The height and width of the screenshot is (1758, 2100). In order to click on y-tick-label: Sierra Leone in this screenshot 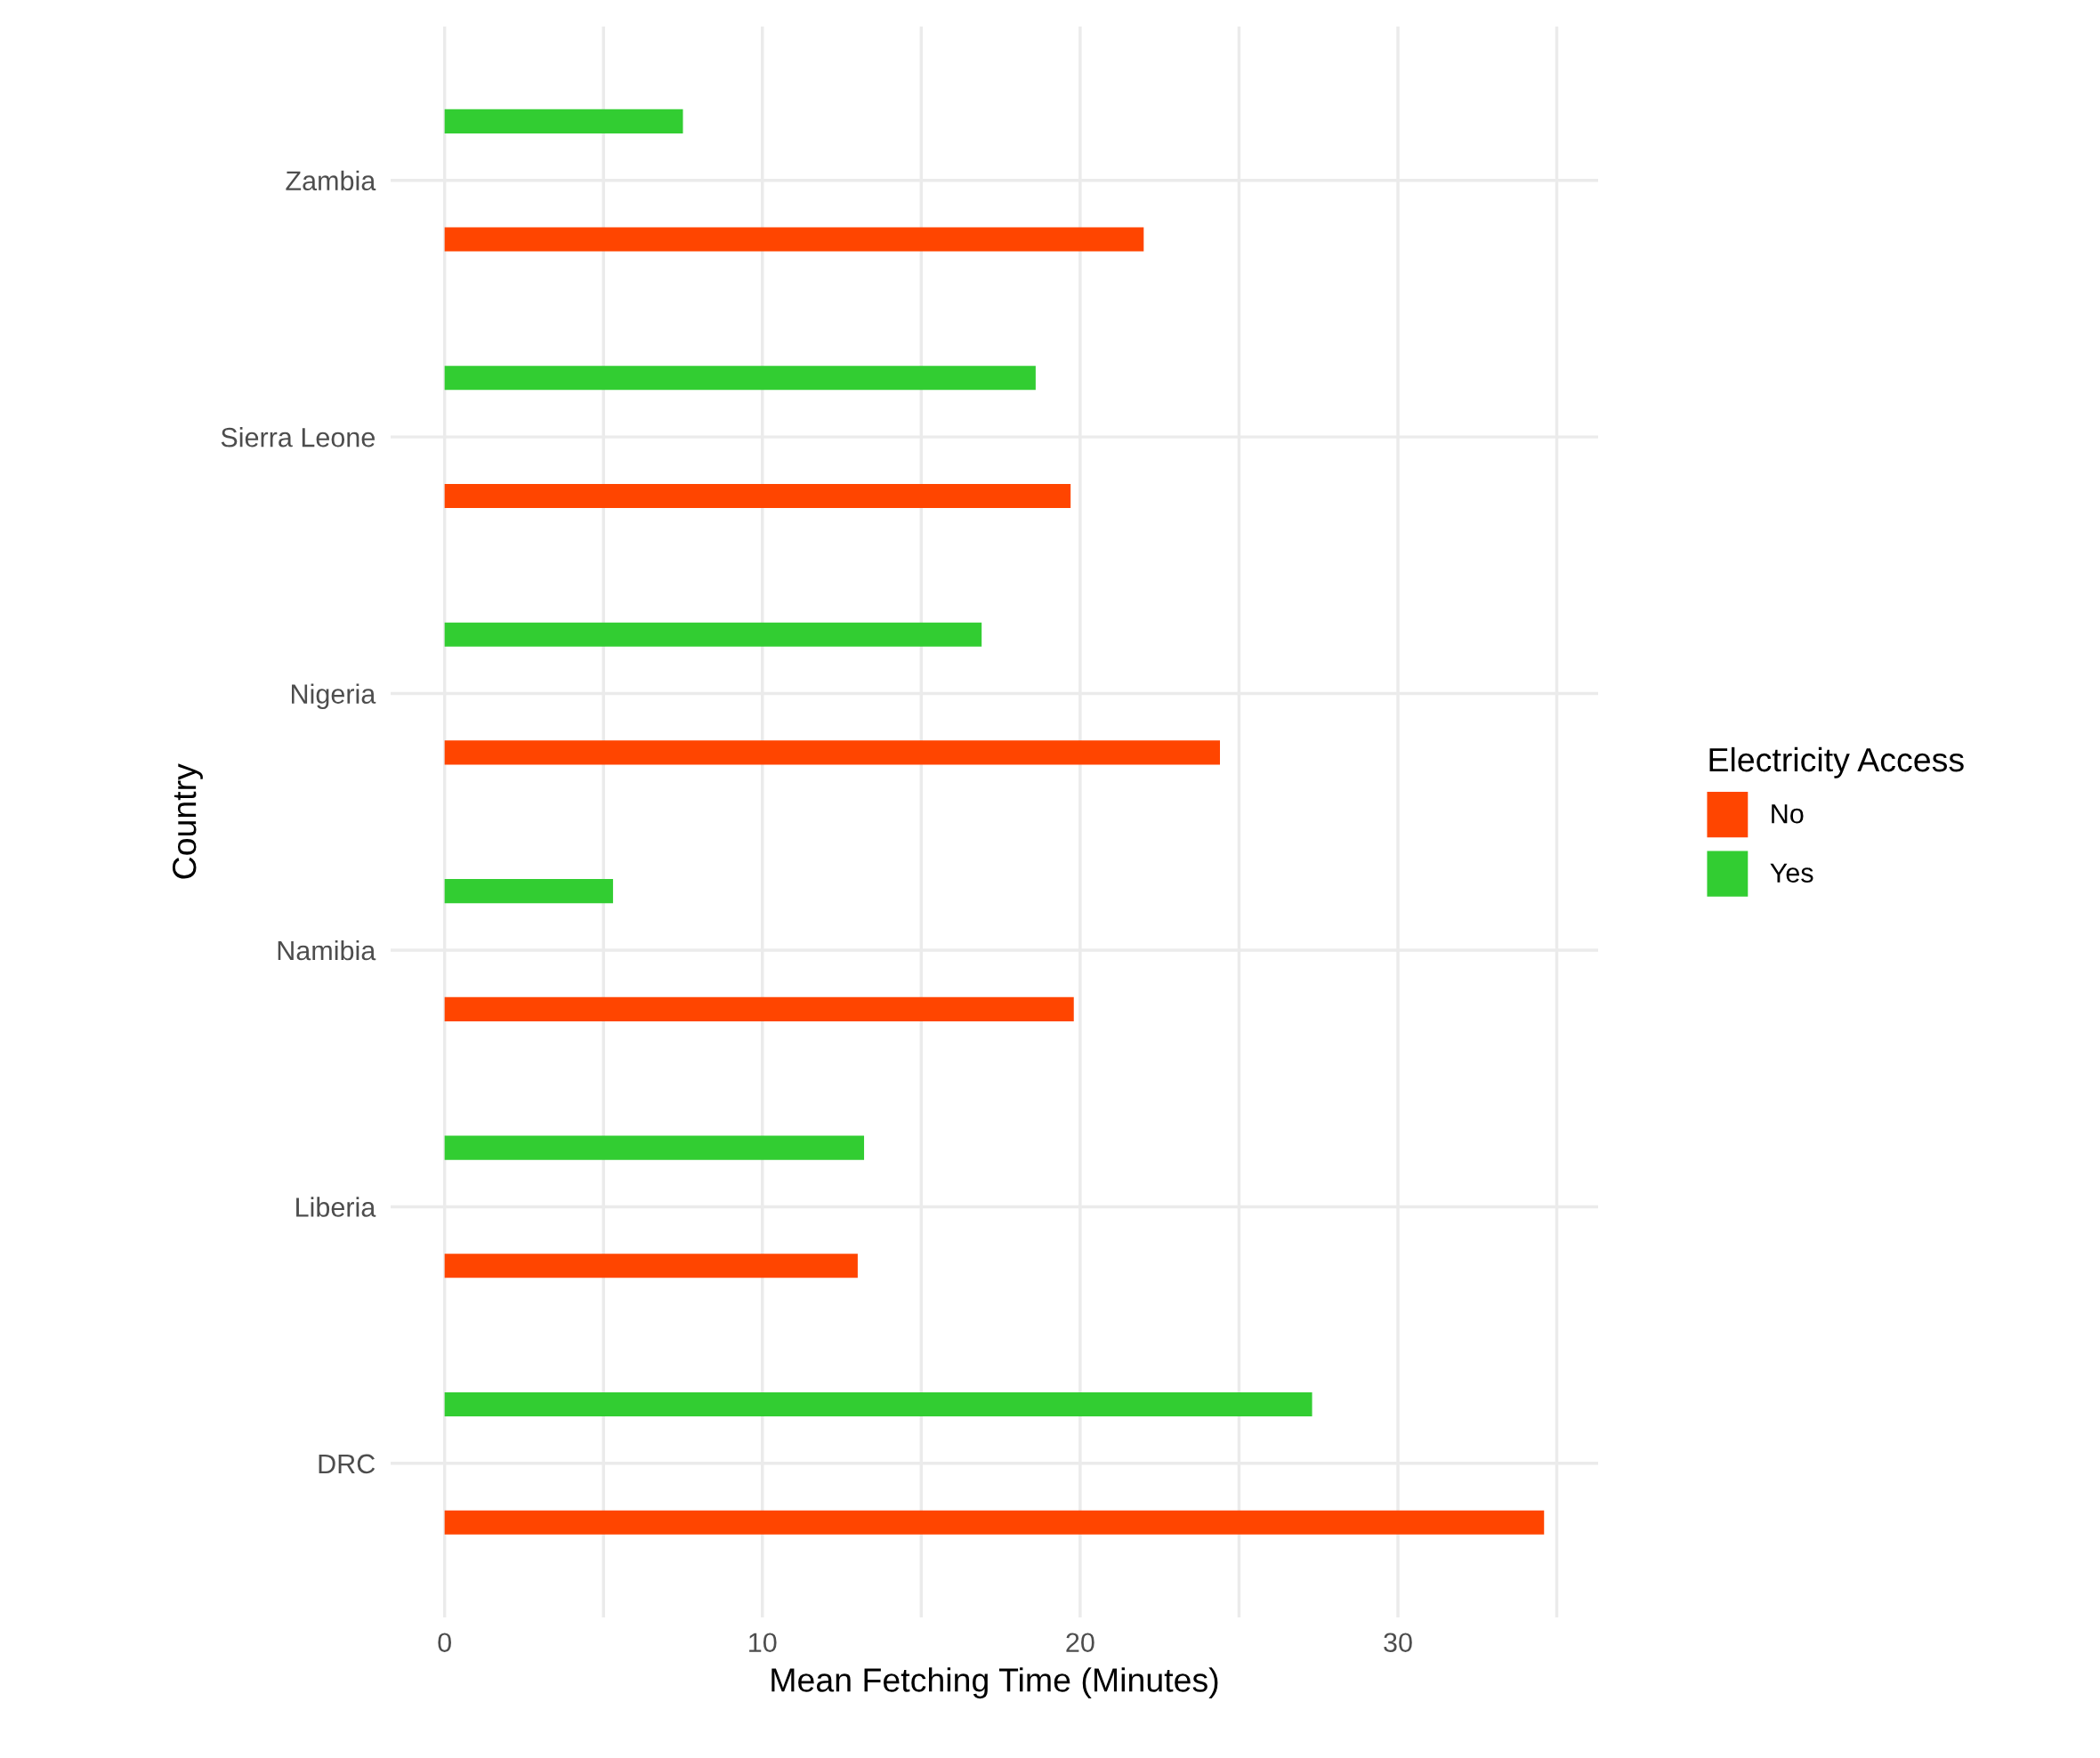, I will do `click(298, 438)`.